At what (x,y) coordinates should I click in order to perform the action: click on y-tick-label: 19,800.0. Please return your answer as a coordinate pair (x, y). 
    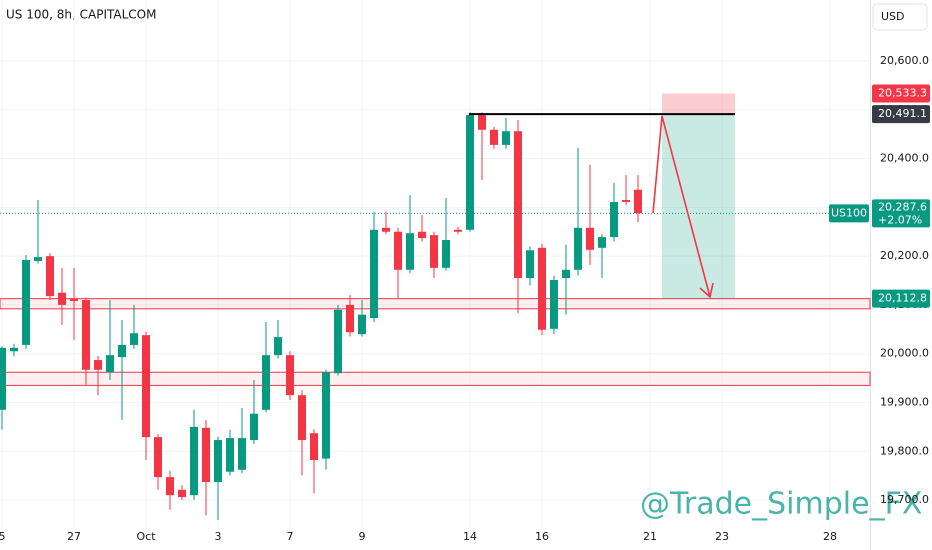
    Looking at the image, I should click on (904, 450).